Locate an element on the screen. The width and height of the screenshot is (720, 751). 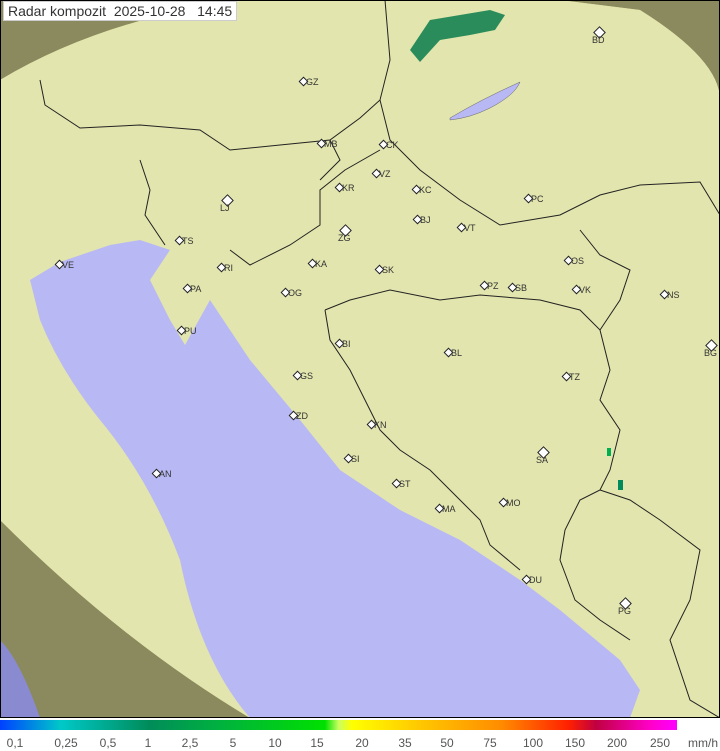
city-label: KC is located at coordinates (425, 190).